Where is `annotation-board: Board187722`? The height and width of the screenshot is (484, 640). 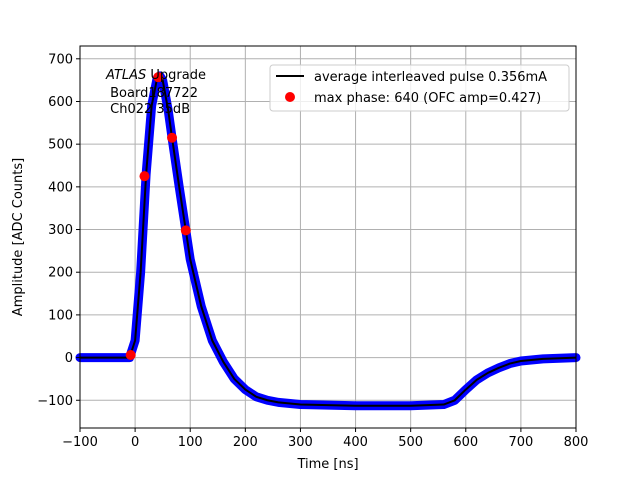 annotation-board: Board187722 is located at coordinates (152, 93).